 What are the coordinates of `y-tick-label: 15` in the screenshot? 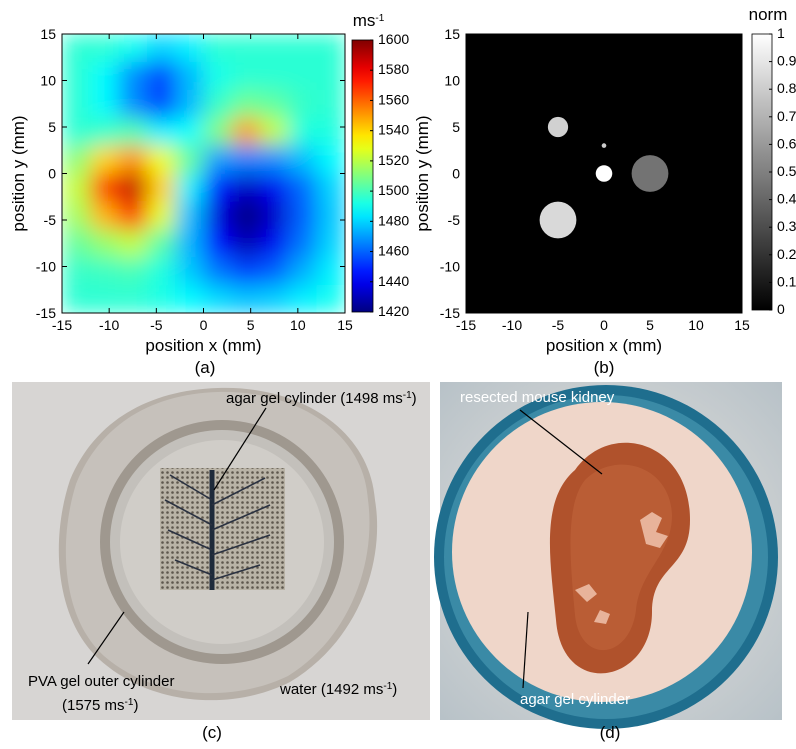 It's located at (48, 34).